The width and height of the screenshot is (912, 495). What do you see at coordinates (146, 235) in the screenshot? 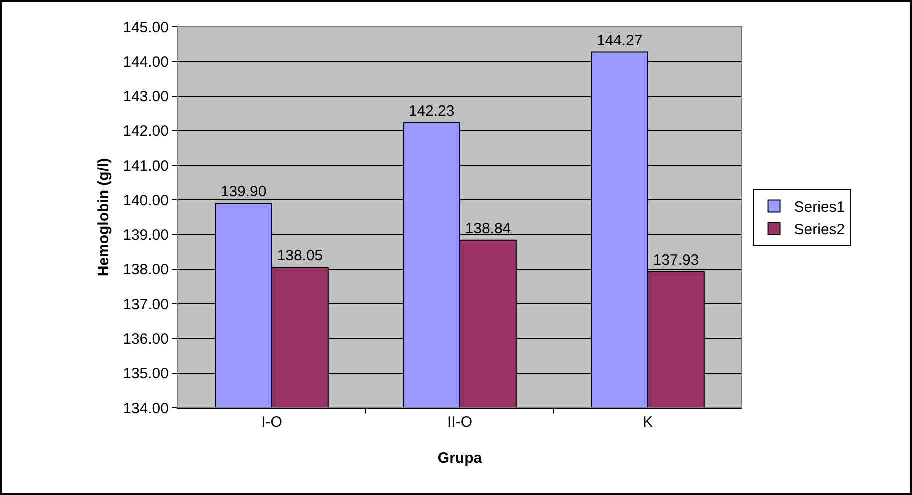
I see `y-tick-label: 139.00` at bounding box center [146, 235].